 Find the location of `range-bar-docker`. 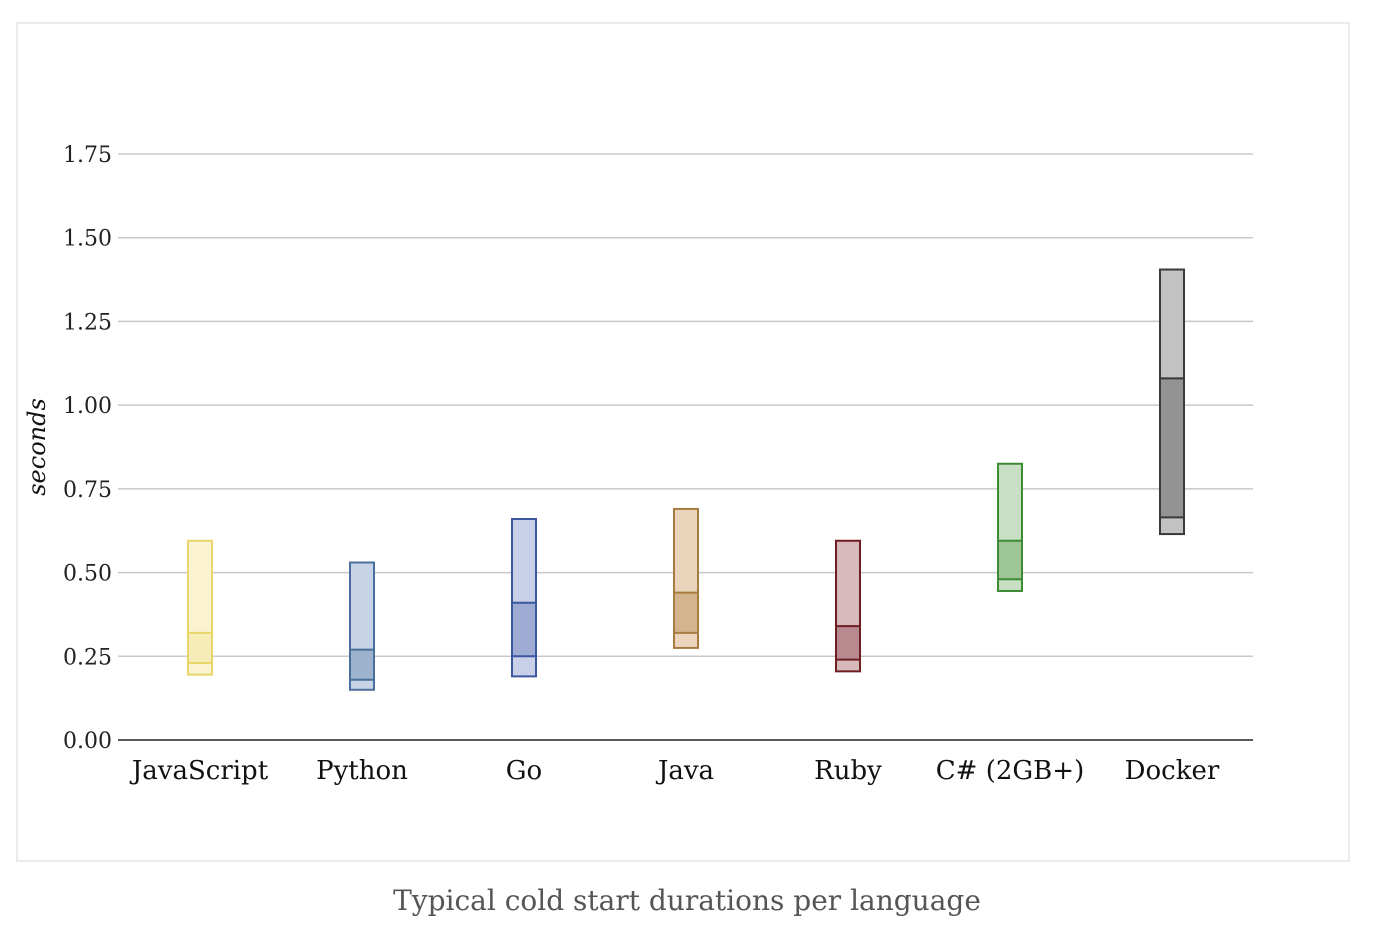

range-bar-docker is located at coordinates (1172, 402).